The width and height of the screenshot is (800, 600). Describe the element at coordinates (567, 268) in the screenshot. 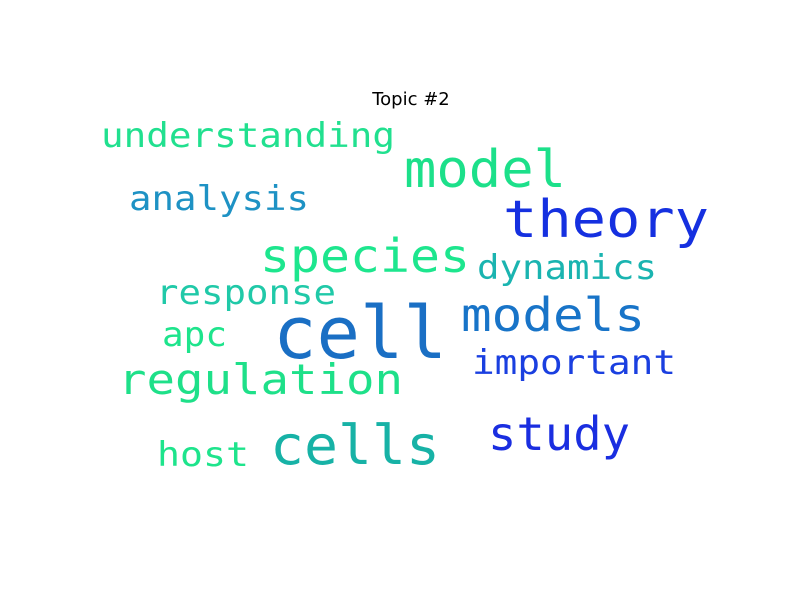

I see `word-dynamics: dynamics` at that location.